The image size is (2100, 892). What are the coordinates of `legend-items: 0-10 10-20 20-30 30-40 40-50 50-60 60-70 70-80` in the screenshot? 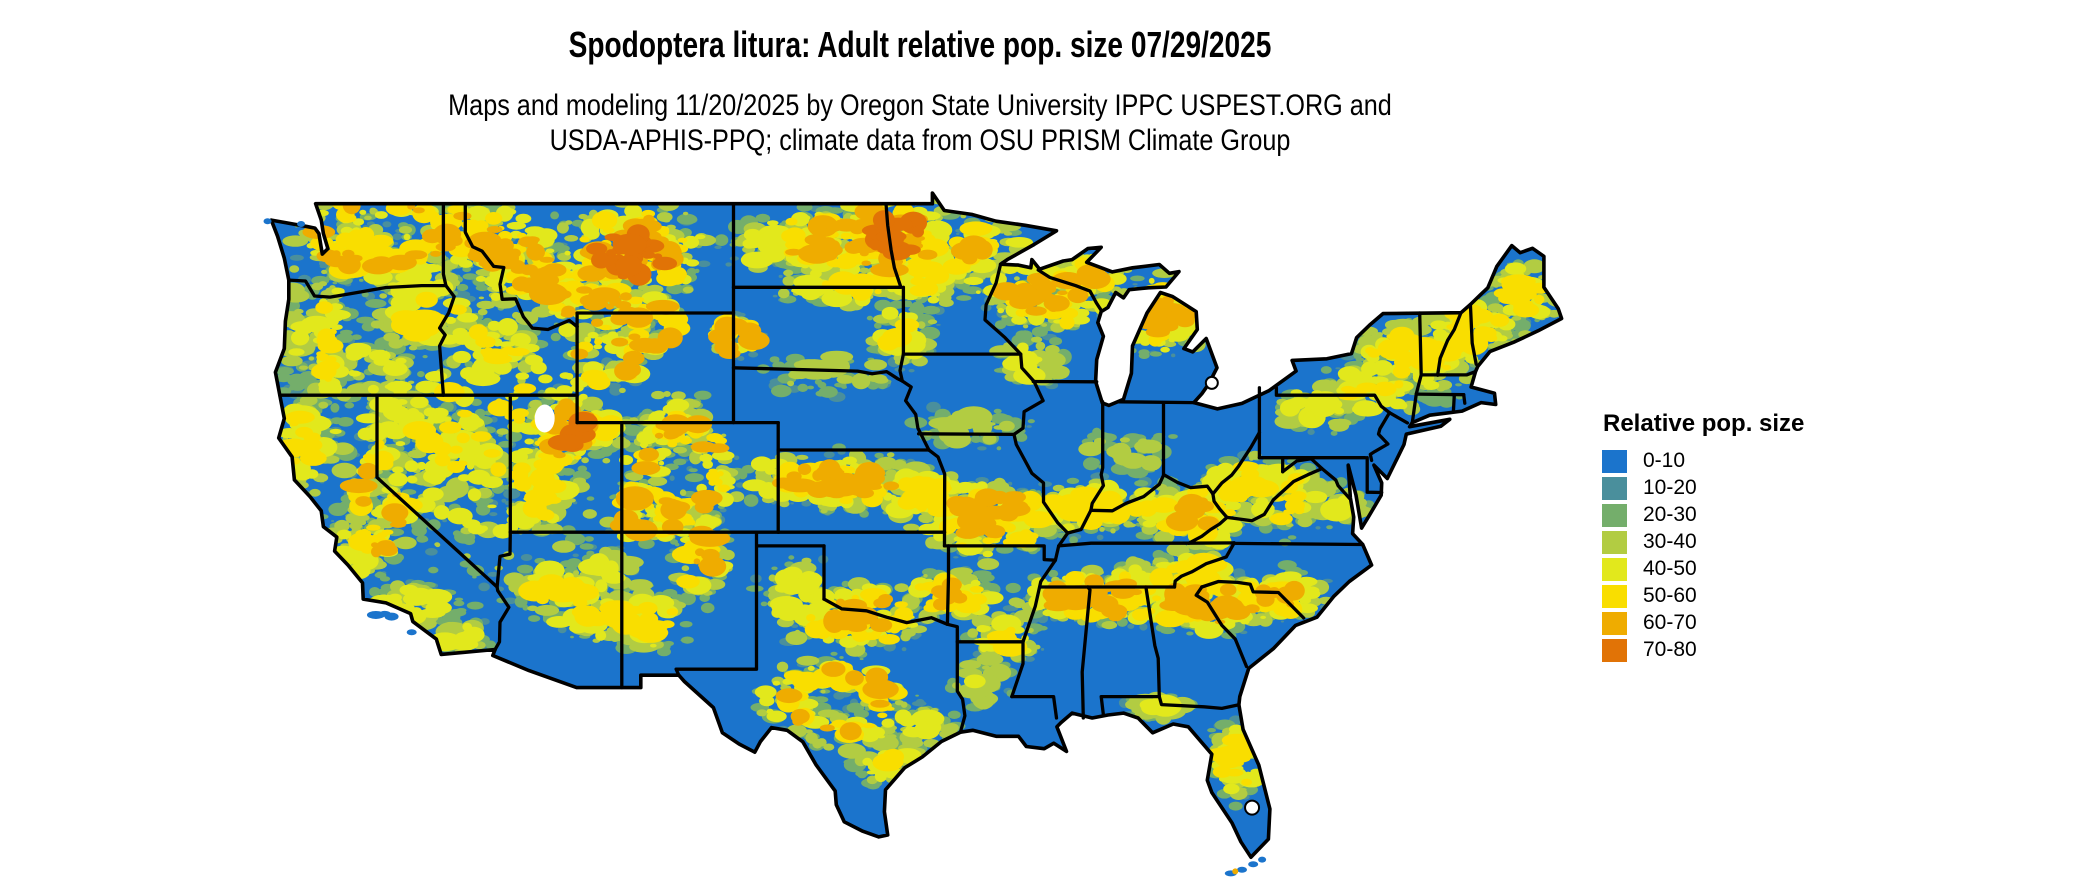 It's located at (1700, 555).